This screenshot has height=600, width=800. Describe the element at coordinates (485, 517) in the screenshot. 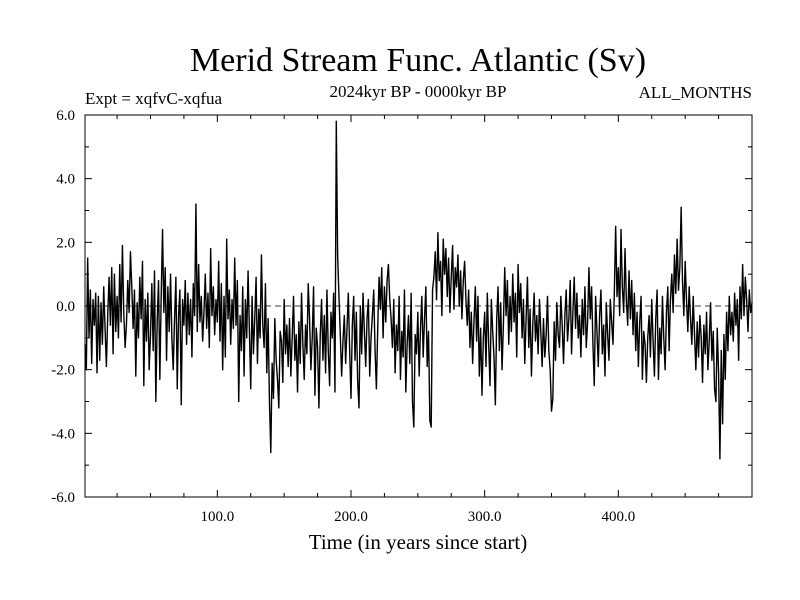

I see `x-tick-label: 300.0` at that location.